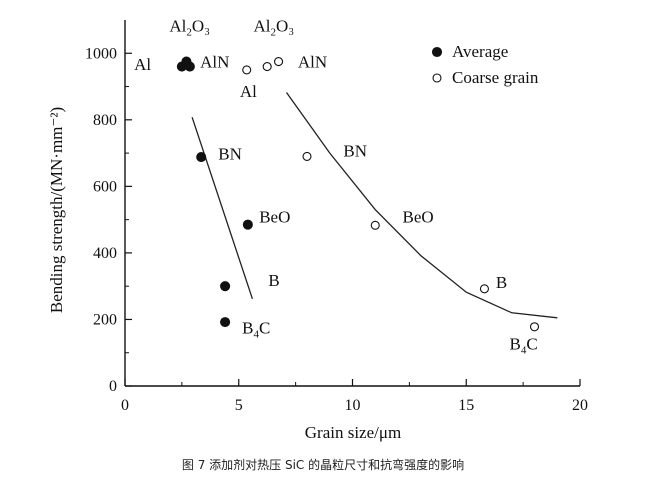  Describe the element at coordinates (105, 120) in the screenshot. I see `y-tick-label: 800` at that location.